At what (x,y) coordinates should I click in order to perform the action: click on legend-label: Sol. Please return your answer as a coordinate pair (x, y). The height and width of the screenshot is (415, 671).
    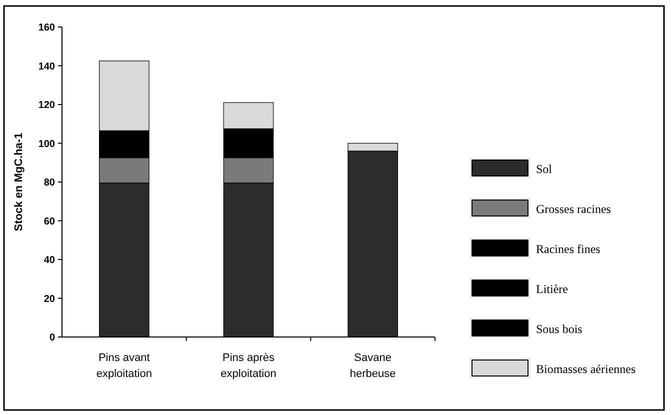
    Looking at the image, I should click on (544, 169).